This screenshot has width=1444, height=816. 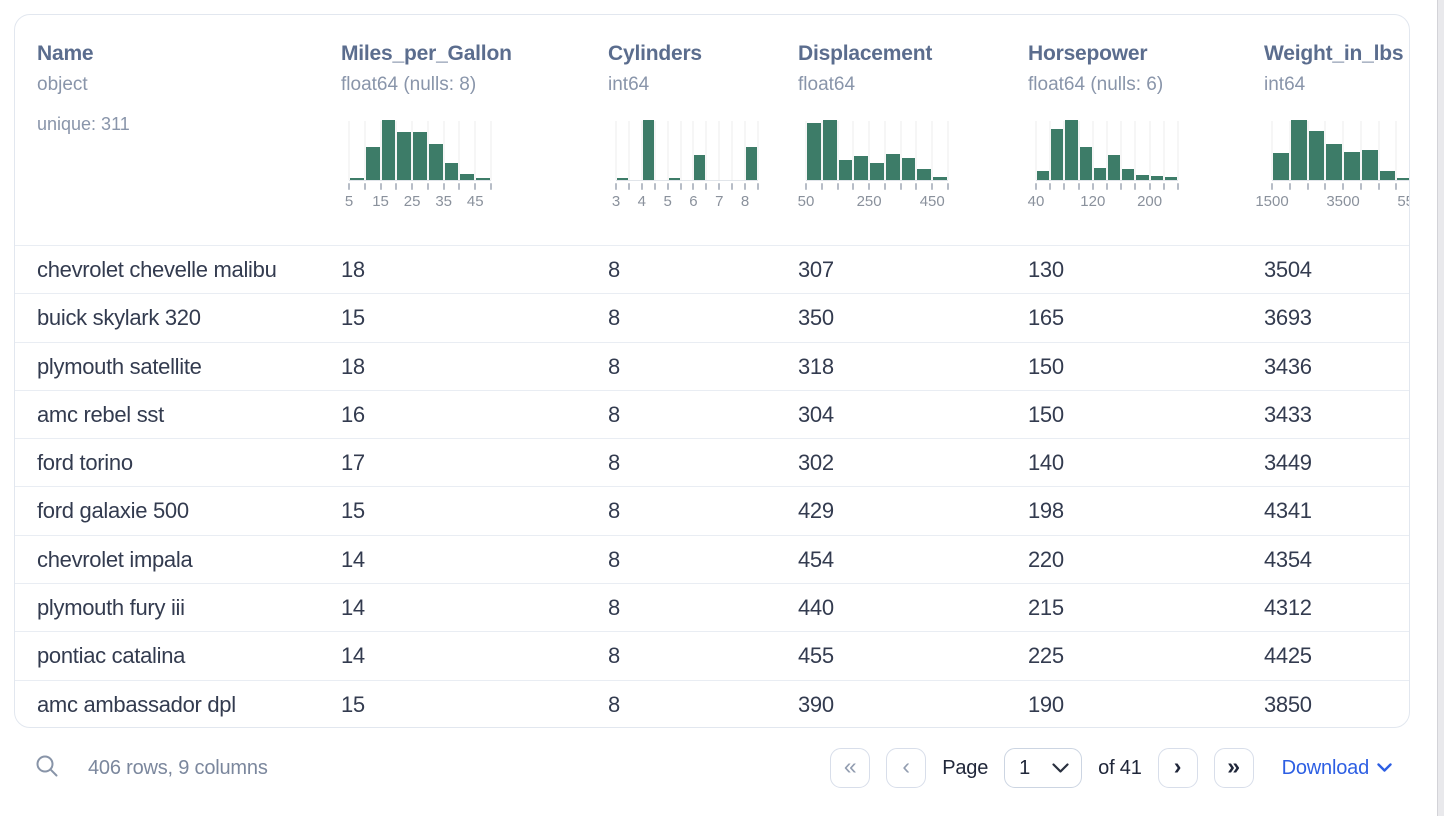 What do you see at coordinates (115, 559) in the screenshot?
I see `cell-name: chevrolet impala` at bounding box center [115, 559].